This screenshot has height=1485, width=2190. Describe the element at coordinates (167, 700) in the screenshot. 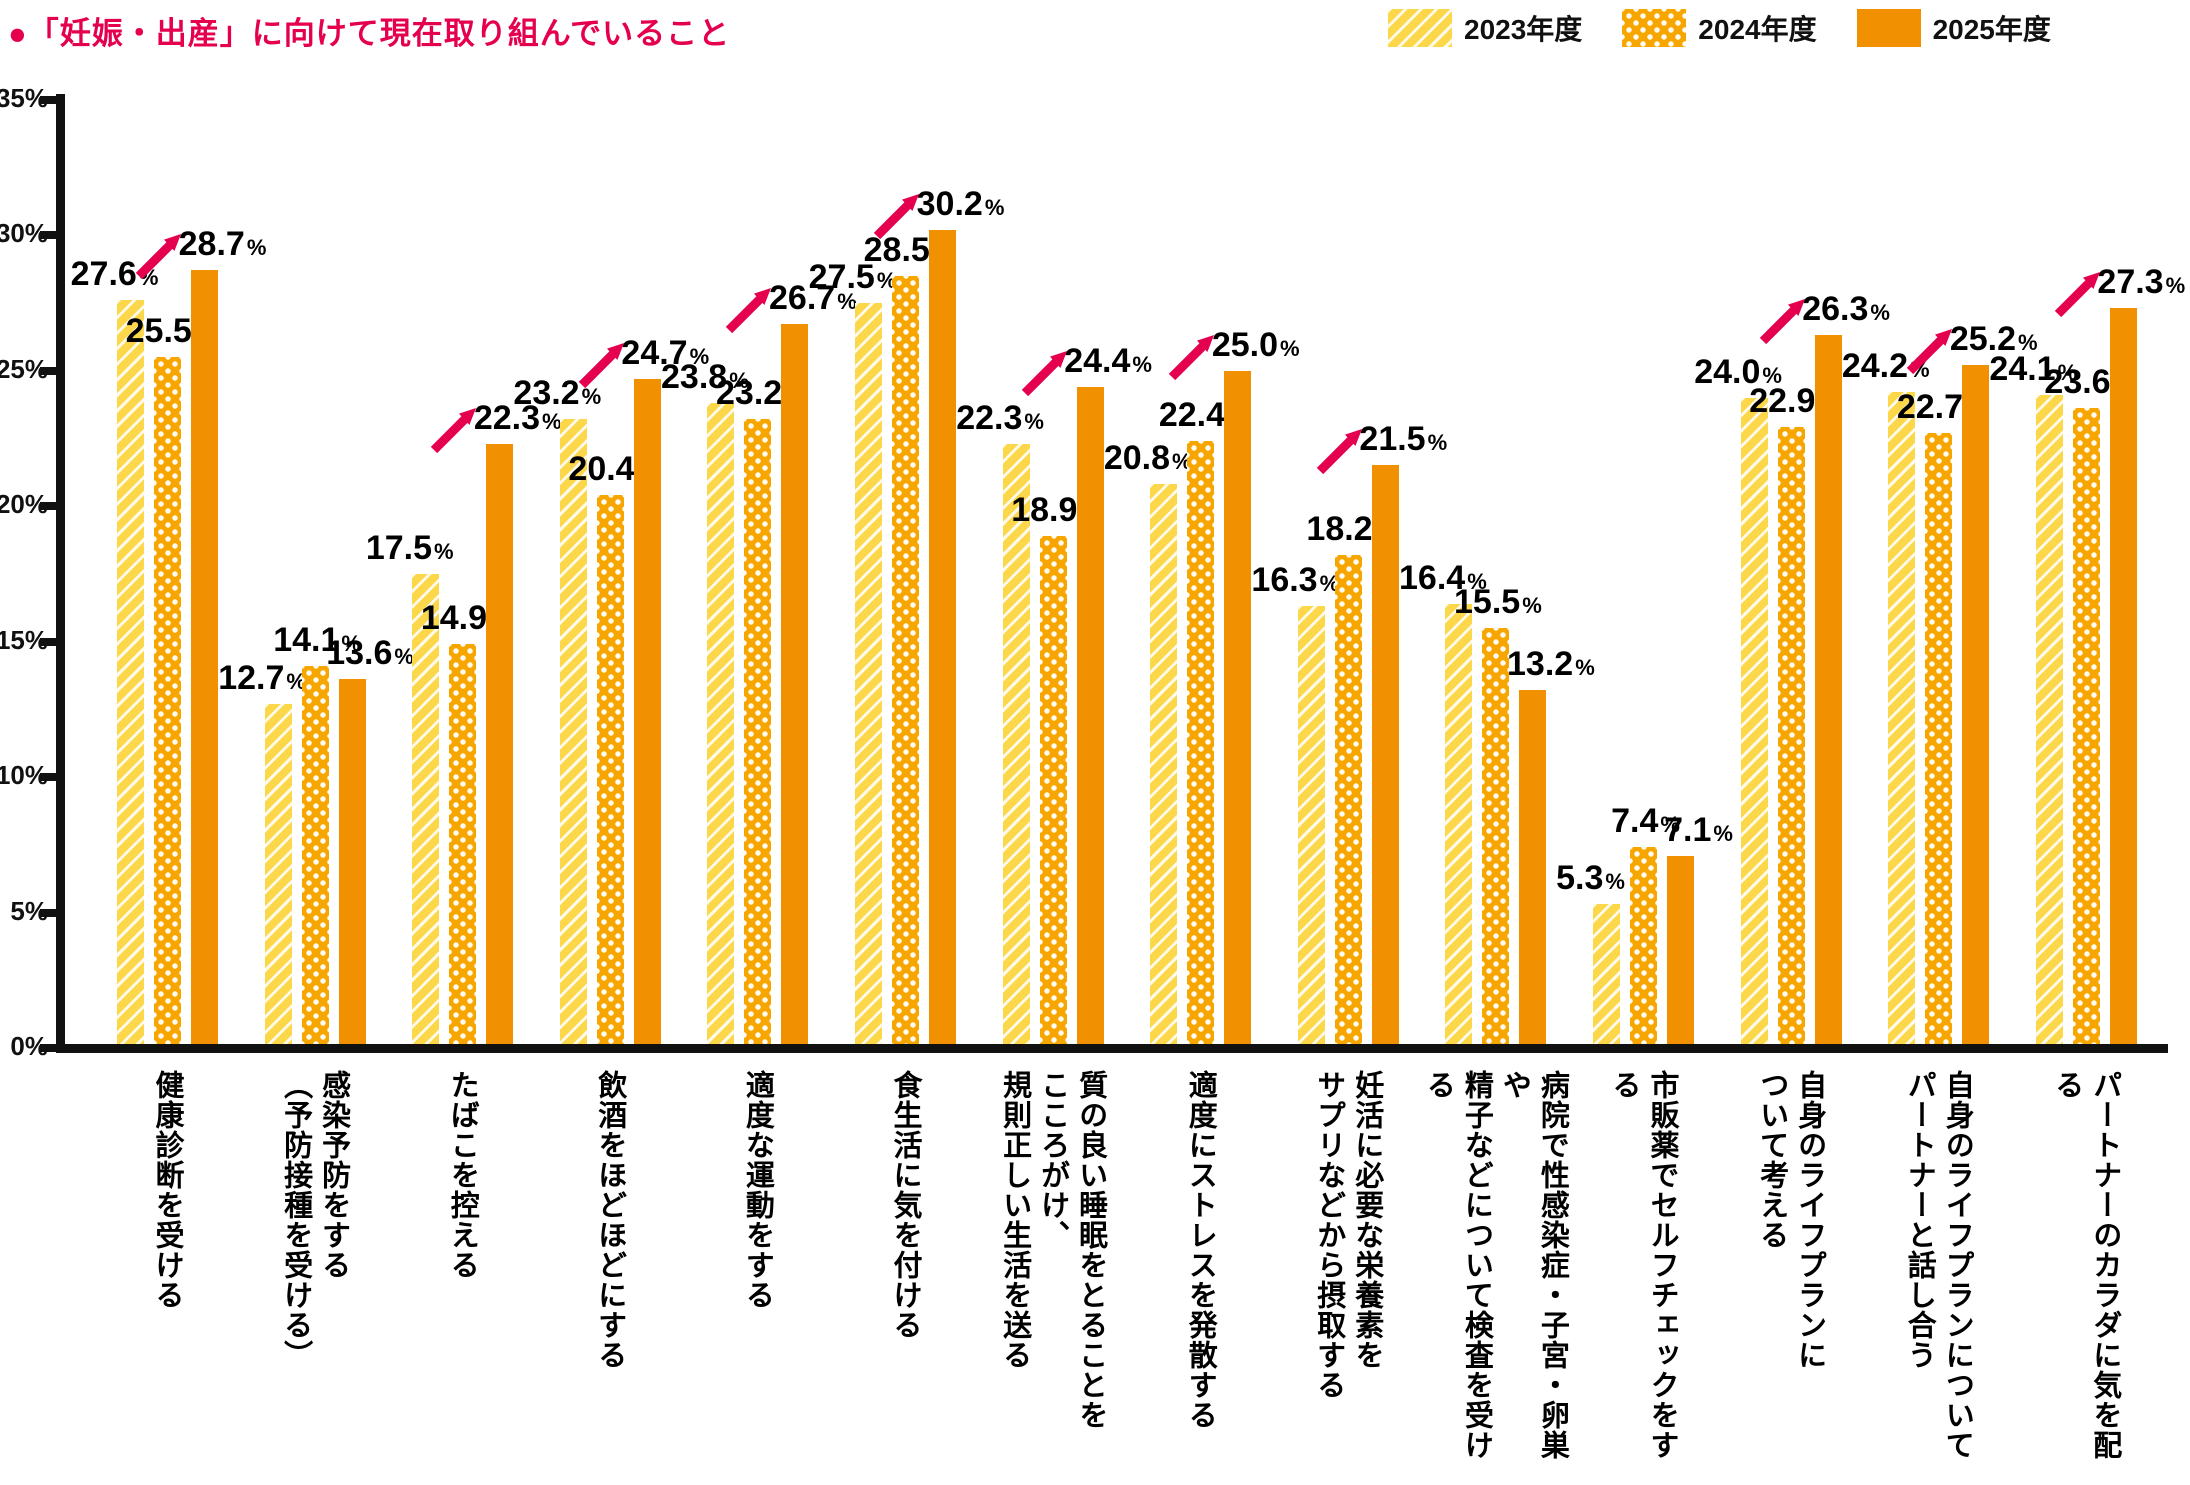

I see `bar-2024年度-1` at that location.